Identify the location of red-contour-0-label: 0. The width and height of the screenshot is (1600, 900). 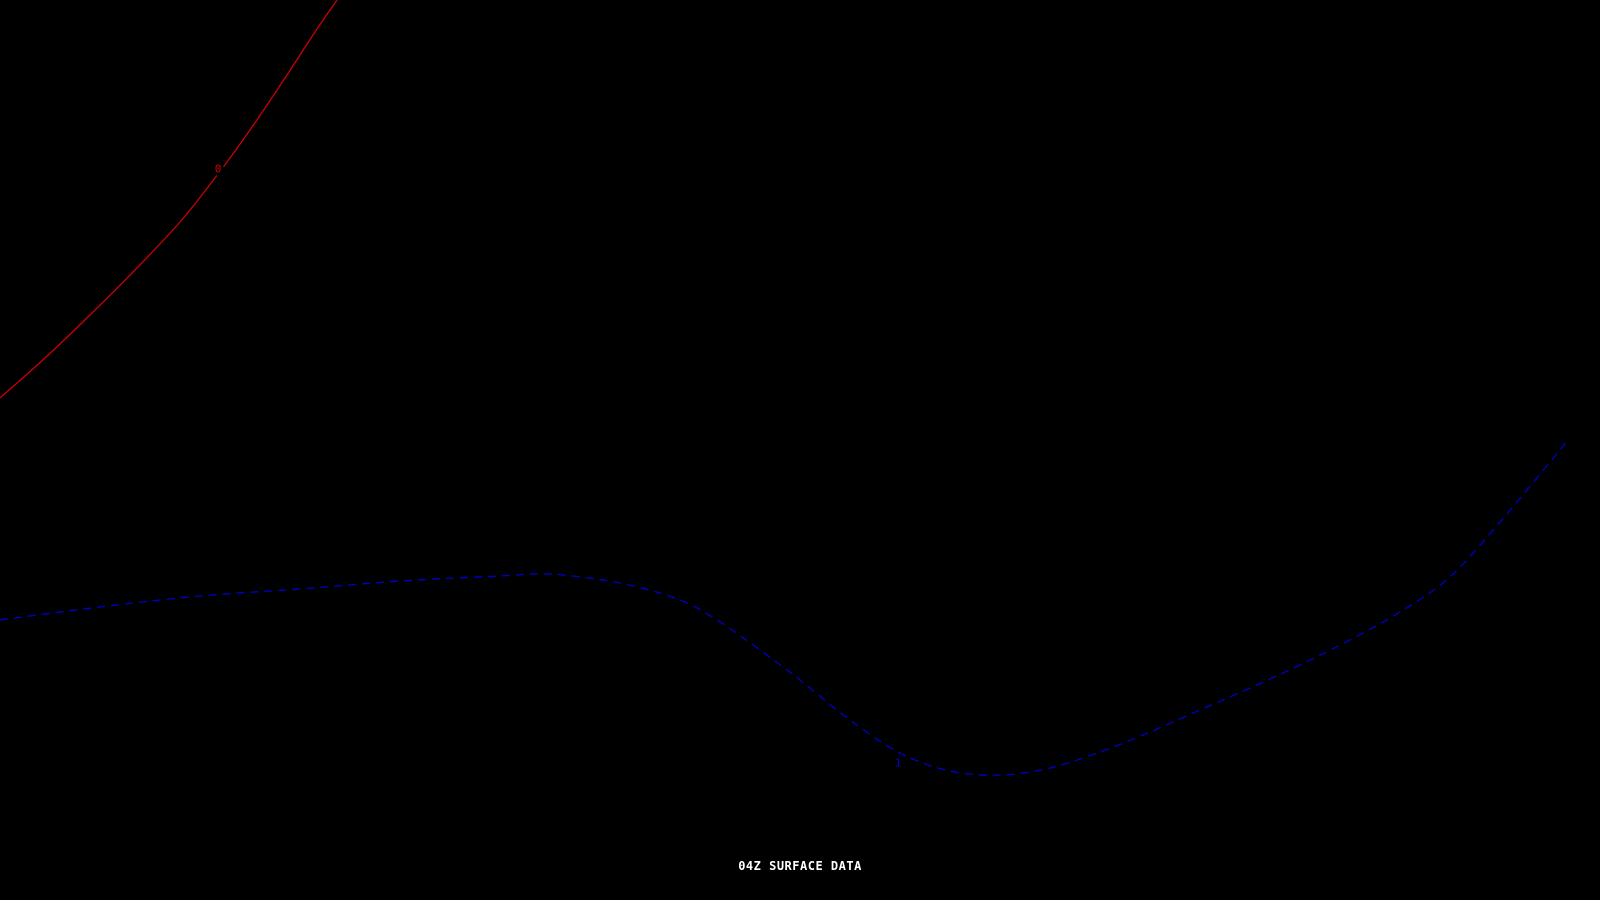
(218, 169).